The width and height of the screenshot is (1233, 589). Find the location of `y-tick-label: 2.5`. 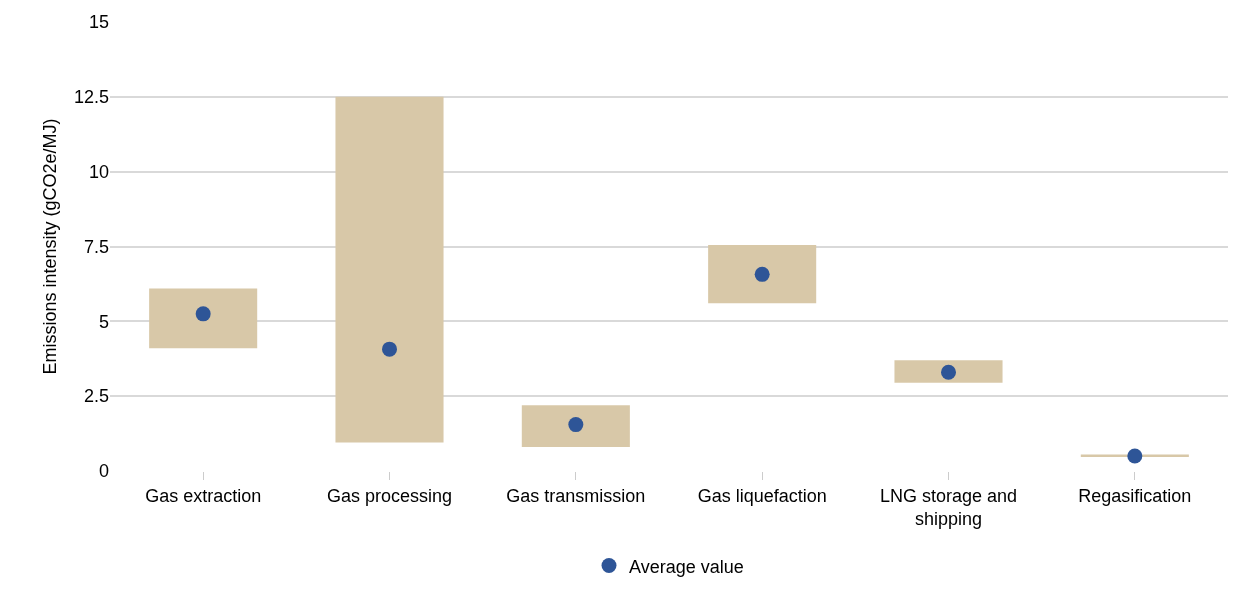

y-tick-label: 2.5 is located at coordinates (96, 396).